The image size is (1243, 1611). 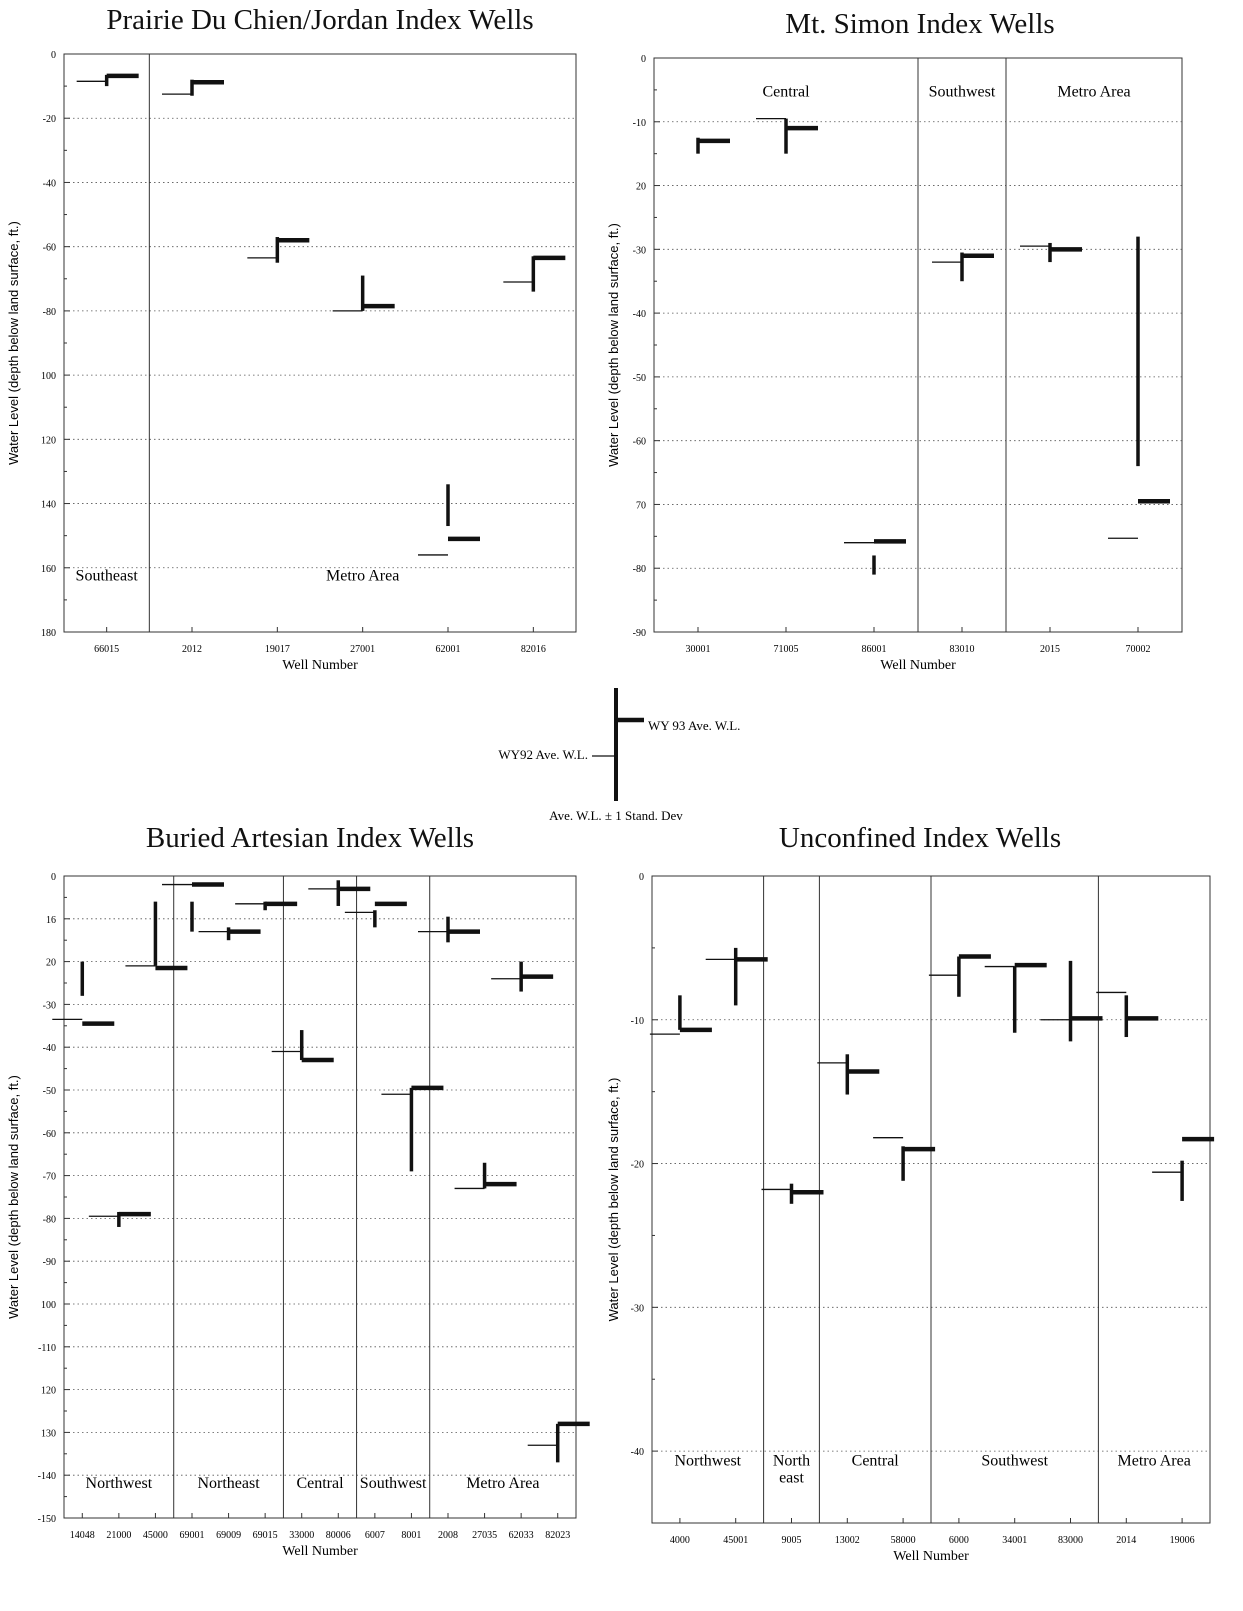 What do you see at coordinates (903, 1540) in the screenshot?
I see `x-tick-label: 58000` at bounding box center [903, 1540].